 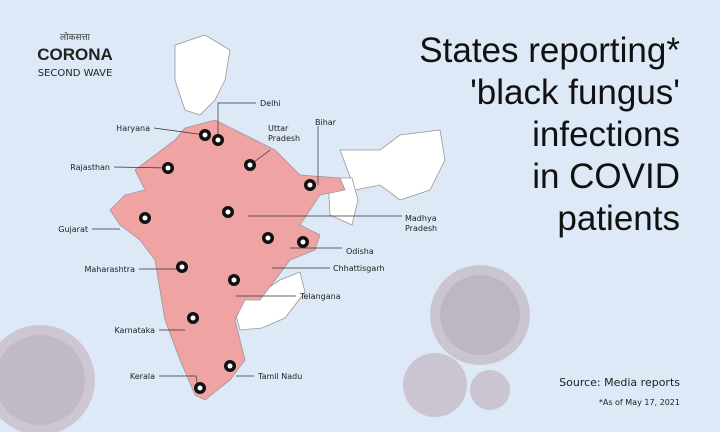 I want to click on state-label: Telangana, so click(x=320, y=296).